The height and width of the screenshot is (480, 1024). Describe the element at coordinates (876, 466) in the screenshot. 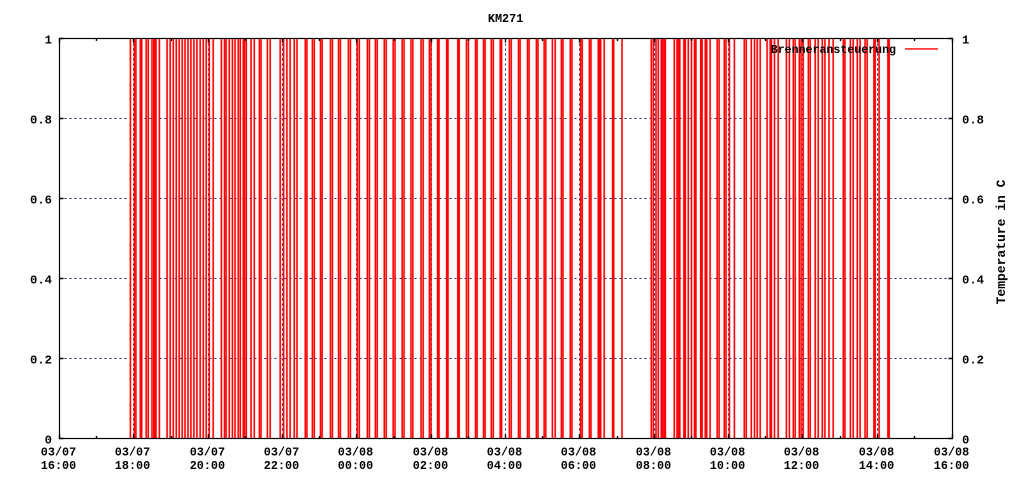

I see `svg-text: 14:00` at that location.